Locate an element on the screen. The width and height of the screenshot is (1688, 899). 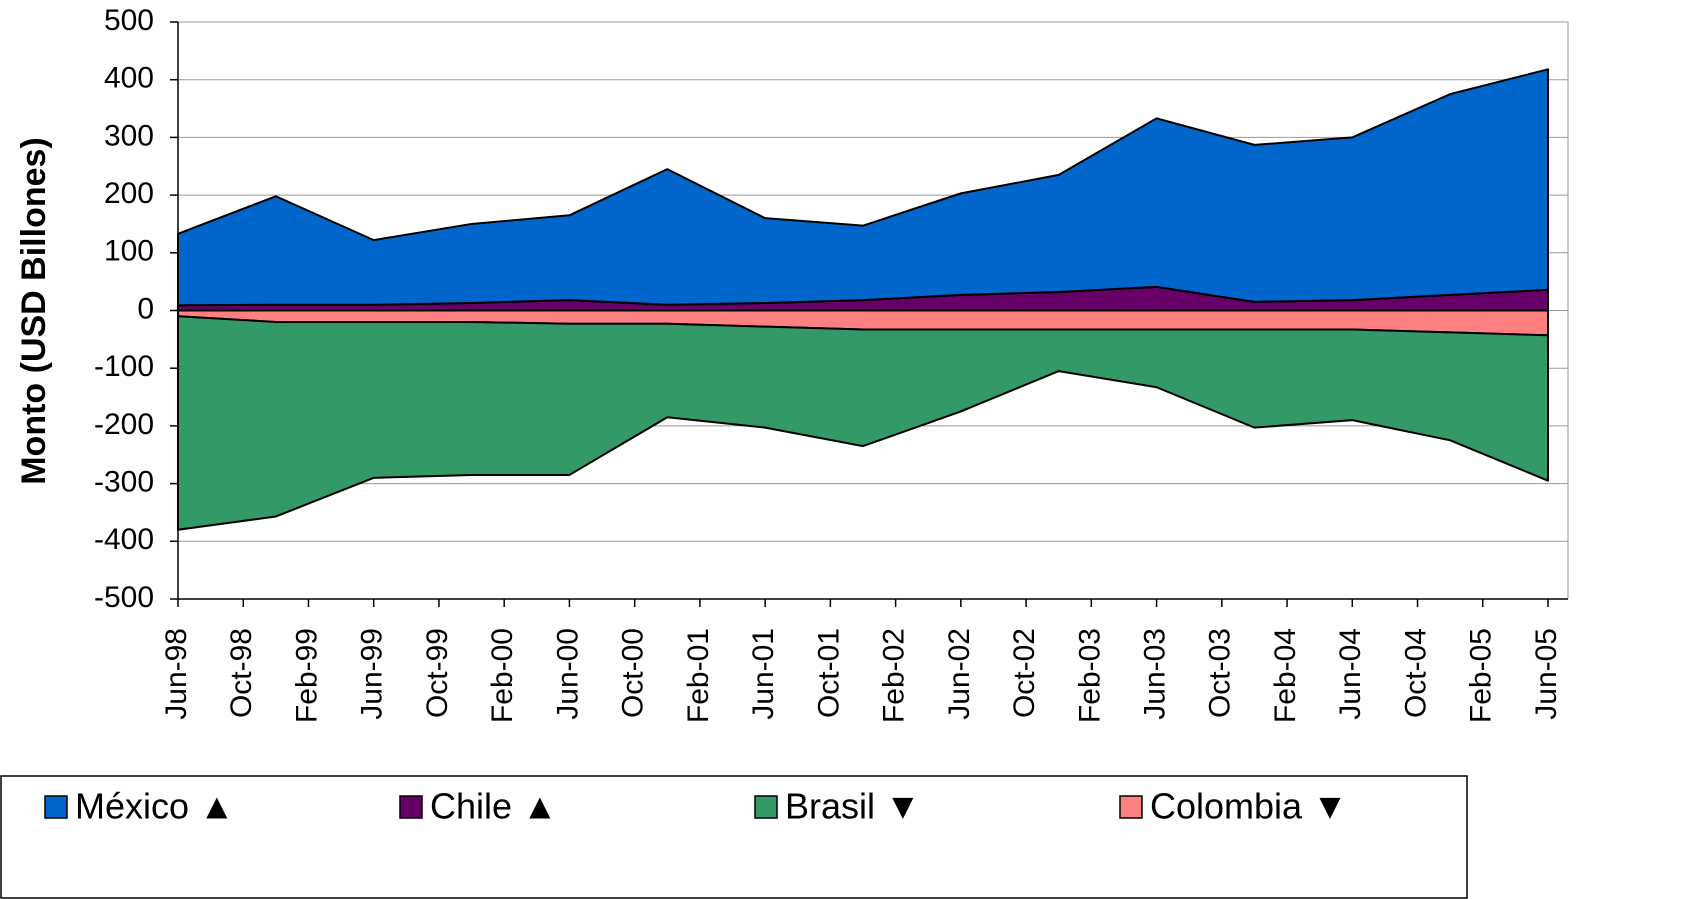
y-tick-label: -200 is located at coordinates (124, 424).